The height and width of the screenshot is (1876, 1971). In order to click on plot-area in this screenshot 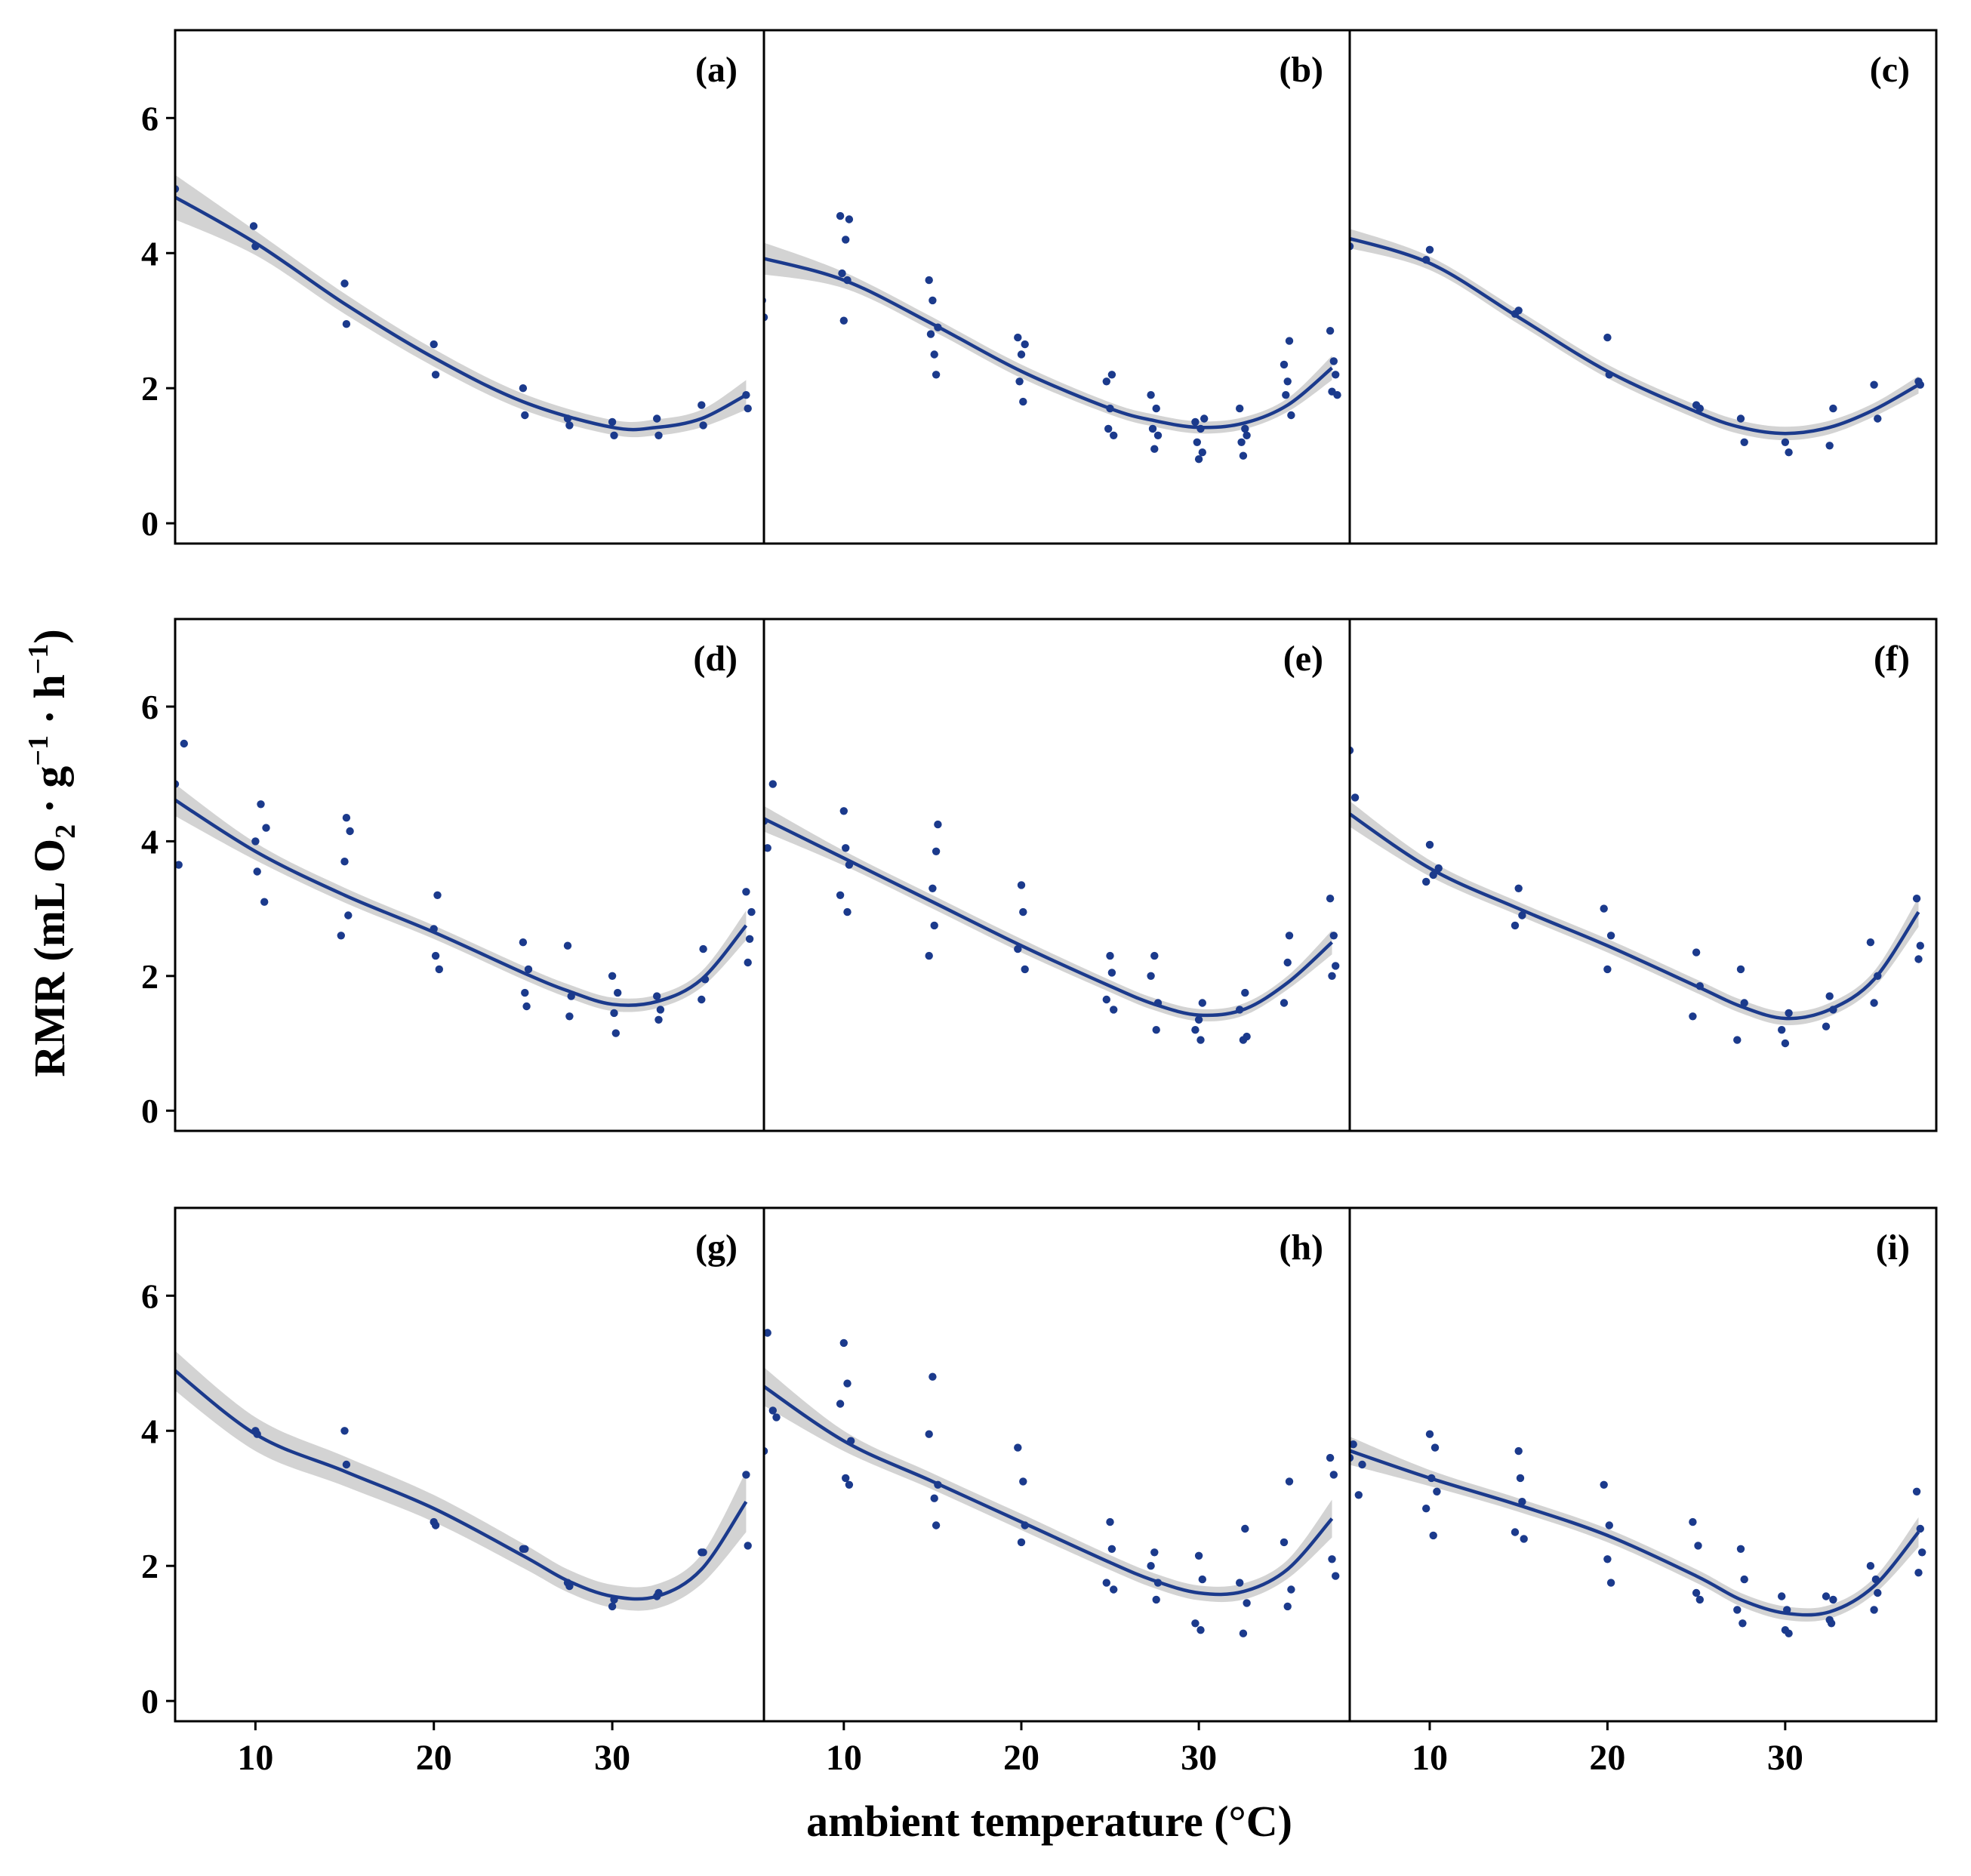, I will do `click(1046, 883)`.